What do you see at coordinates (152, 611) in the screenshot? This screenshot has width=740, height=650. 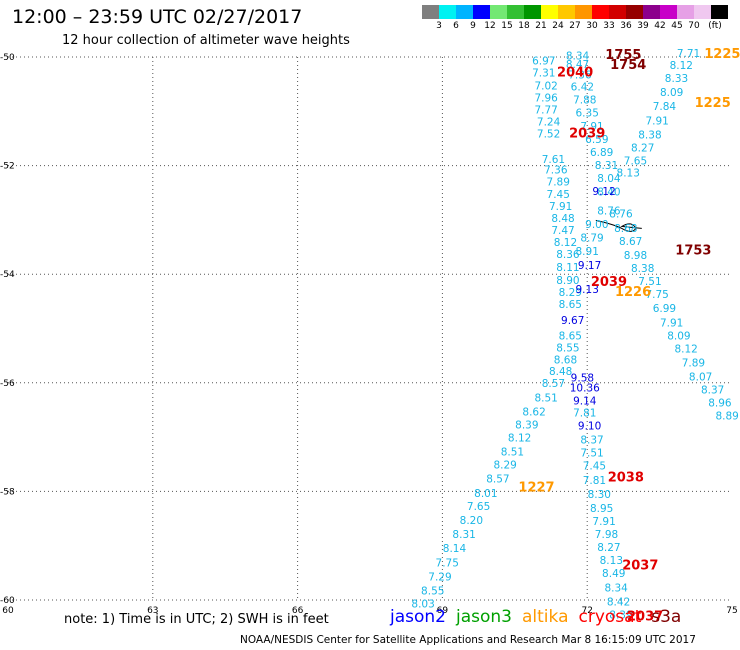 I see `x-tick-label: 63` at bounding box center [152, 611].